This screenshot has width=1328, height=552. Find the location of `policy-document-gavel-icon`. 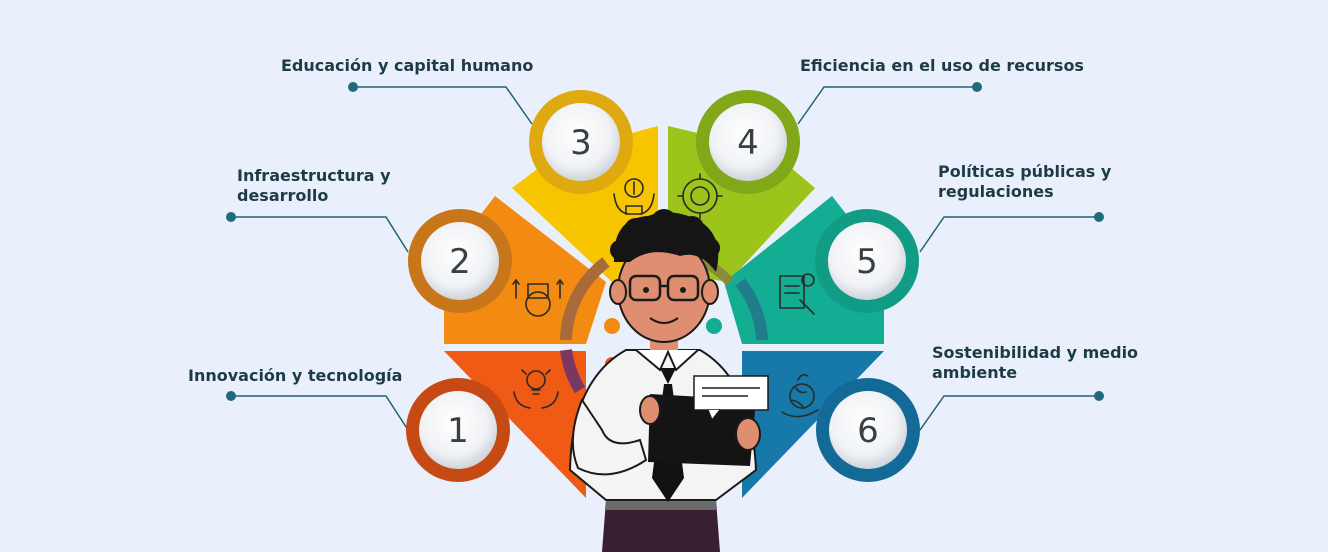

policy-document-gavel-icon is located at coordinates (797, 294).